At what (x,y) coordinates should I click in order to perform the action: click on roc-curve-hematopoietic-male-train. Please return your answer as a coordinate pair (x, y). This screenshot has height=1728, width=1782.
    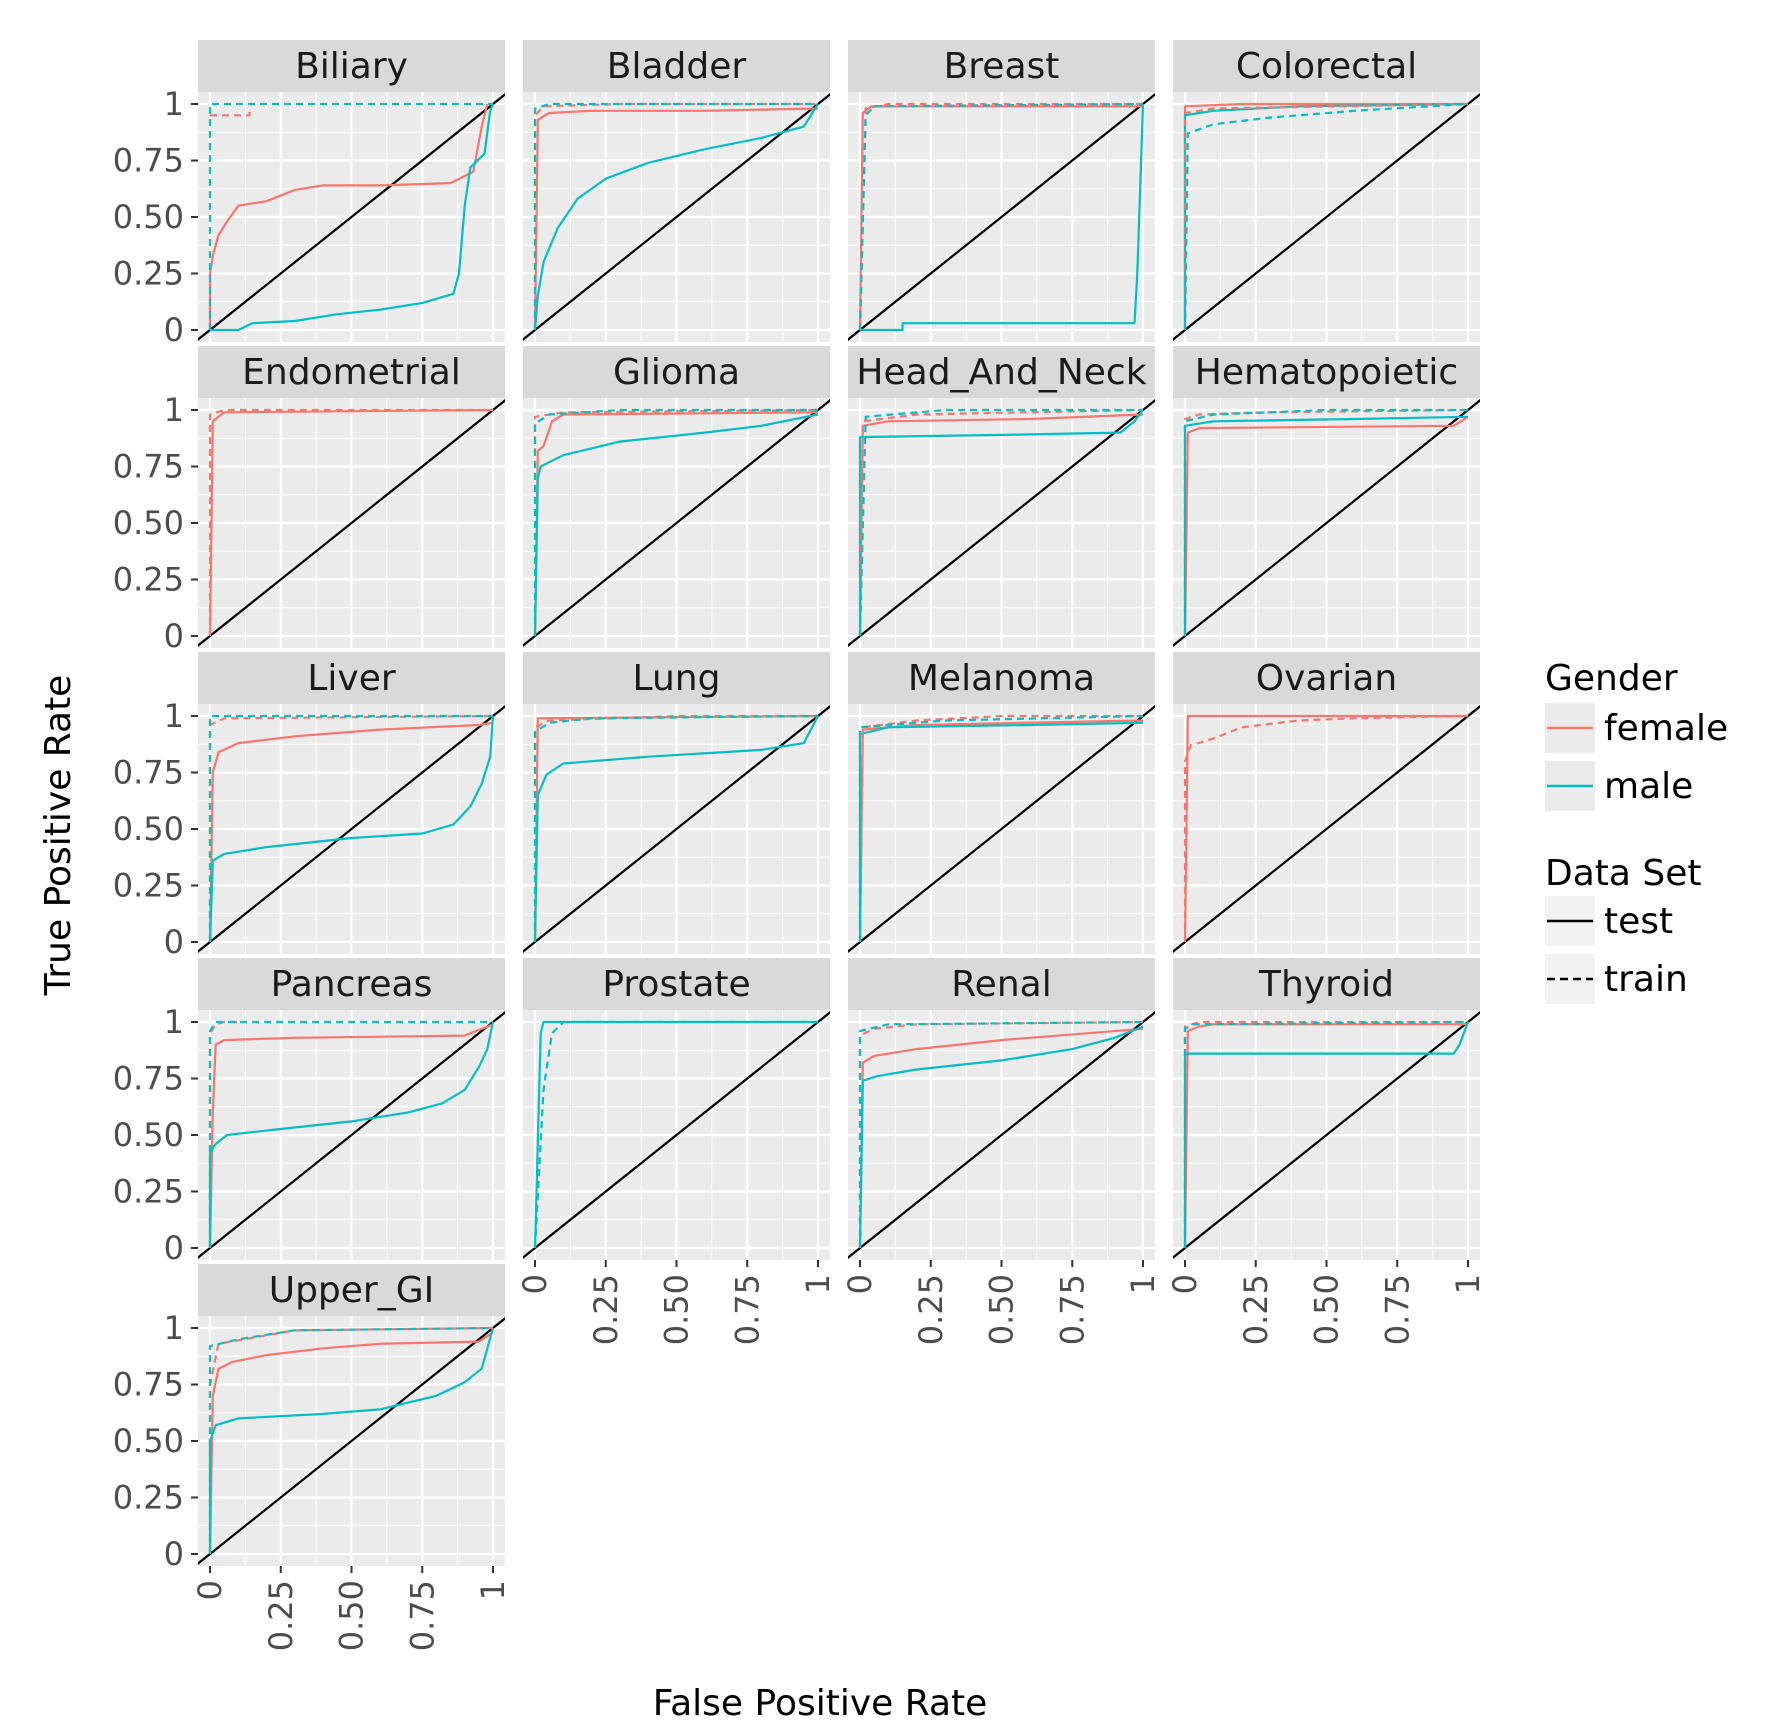
    Looking at the image, I should click on (1325, 522).